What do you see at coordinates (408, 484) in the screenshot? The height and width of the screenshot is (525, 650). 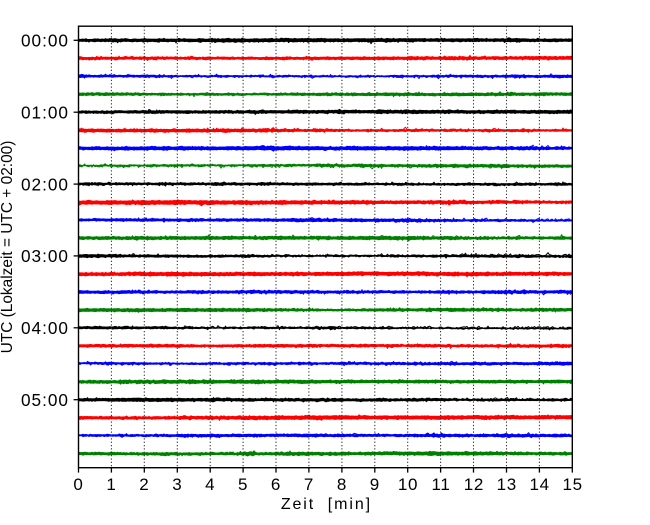 I see `svg-text: 10` at bounding box center [408, 484].